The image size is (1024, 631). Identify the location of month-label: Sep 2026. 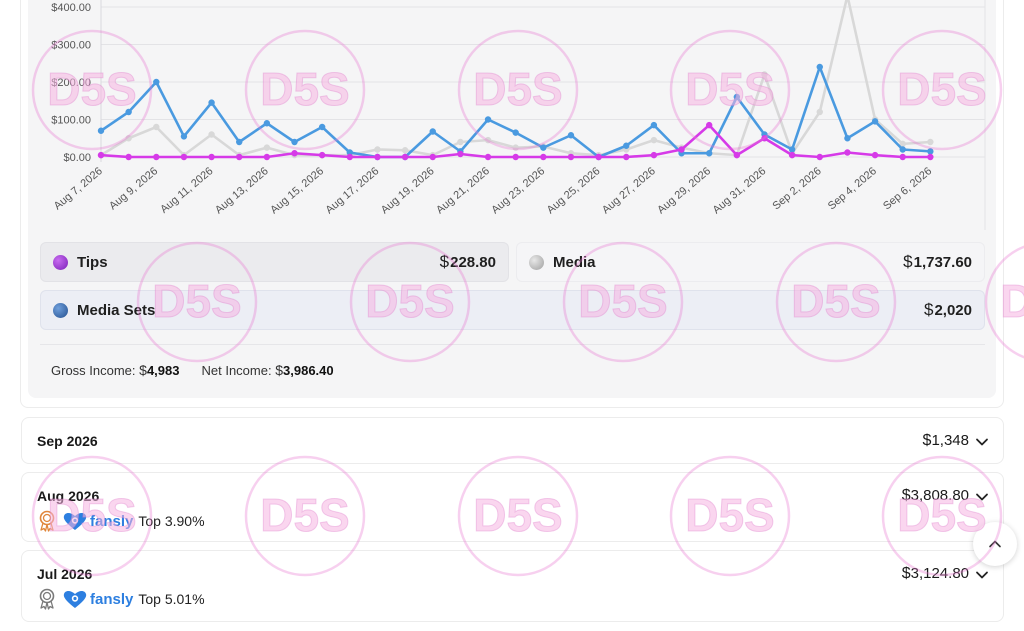
(67, 441).